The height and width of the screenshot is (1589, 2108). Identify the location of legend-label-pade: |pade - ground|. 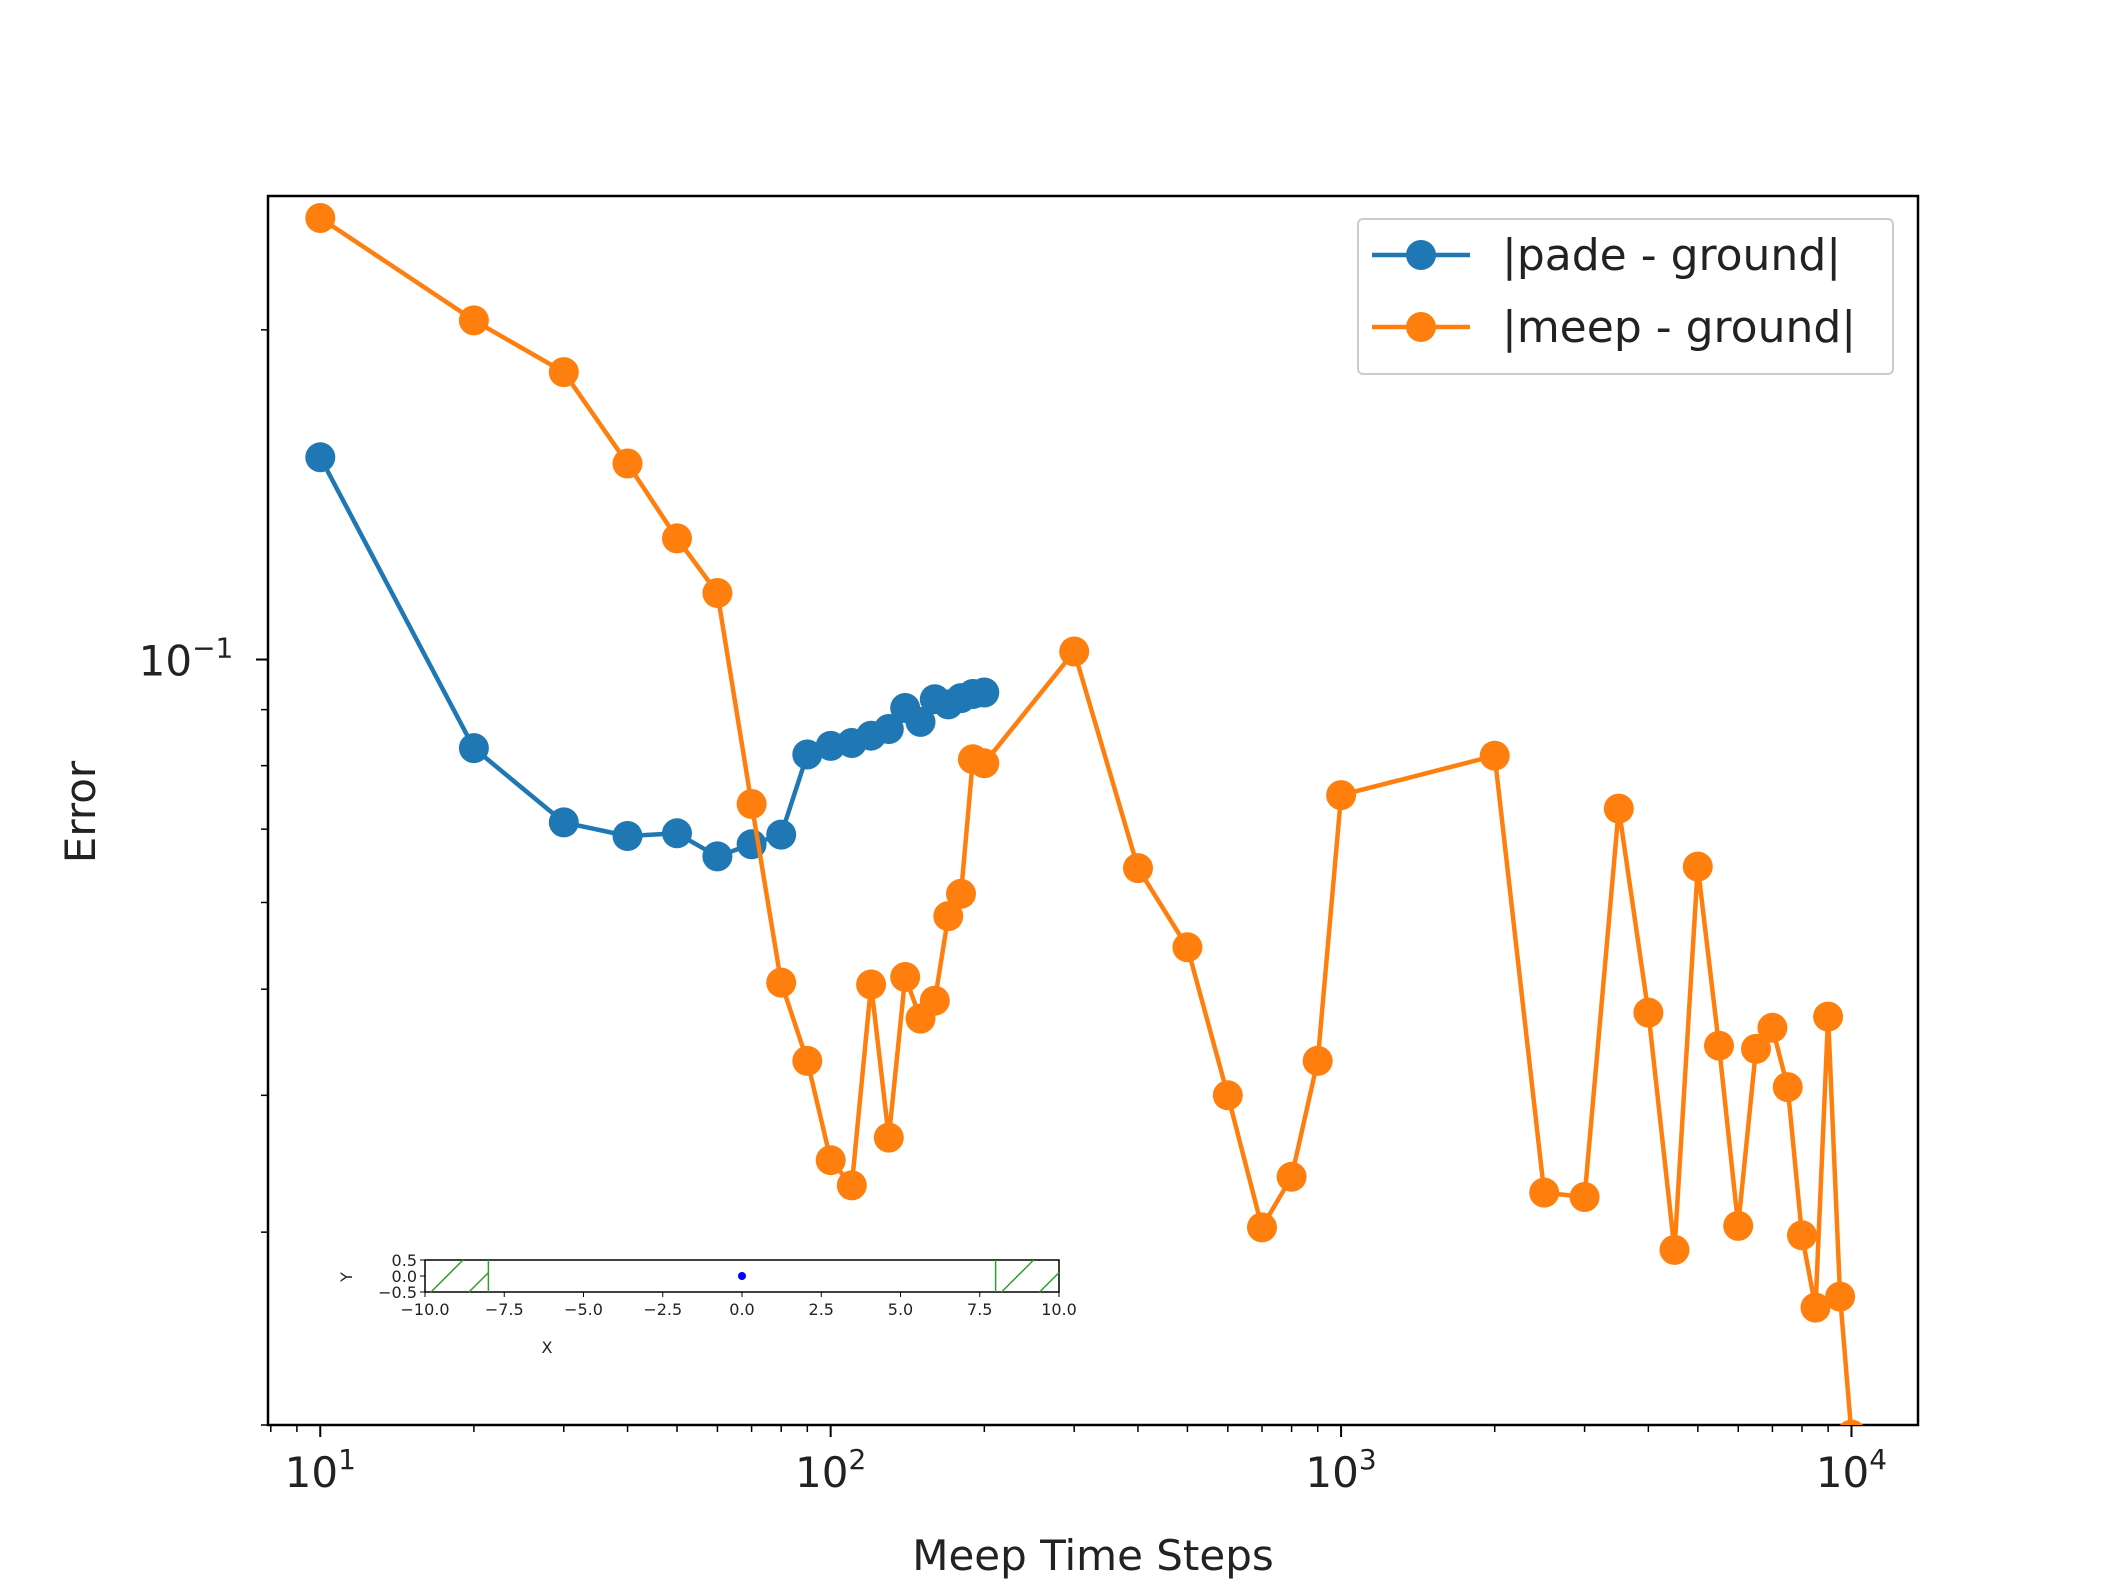
(1671, 255).